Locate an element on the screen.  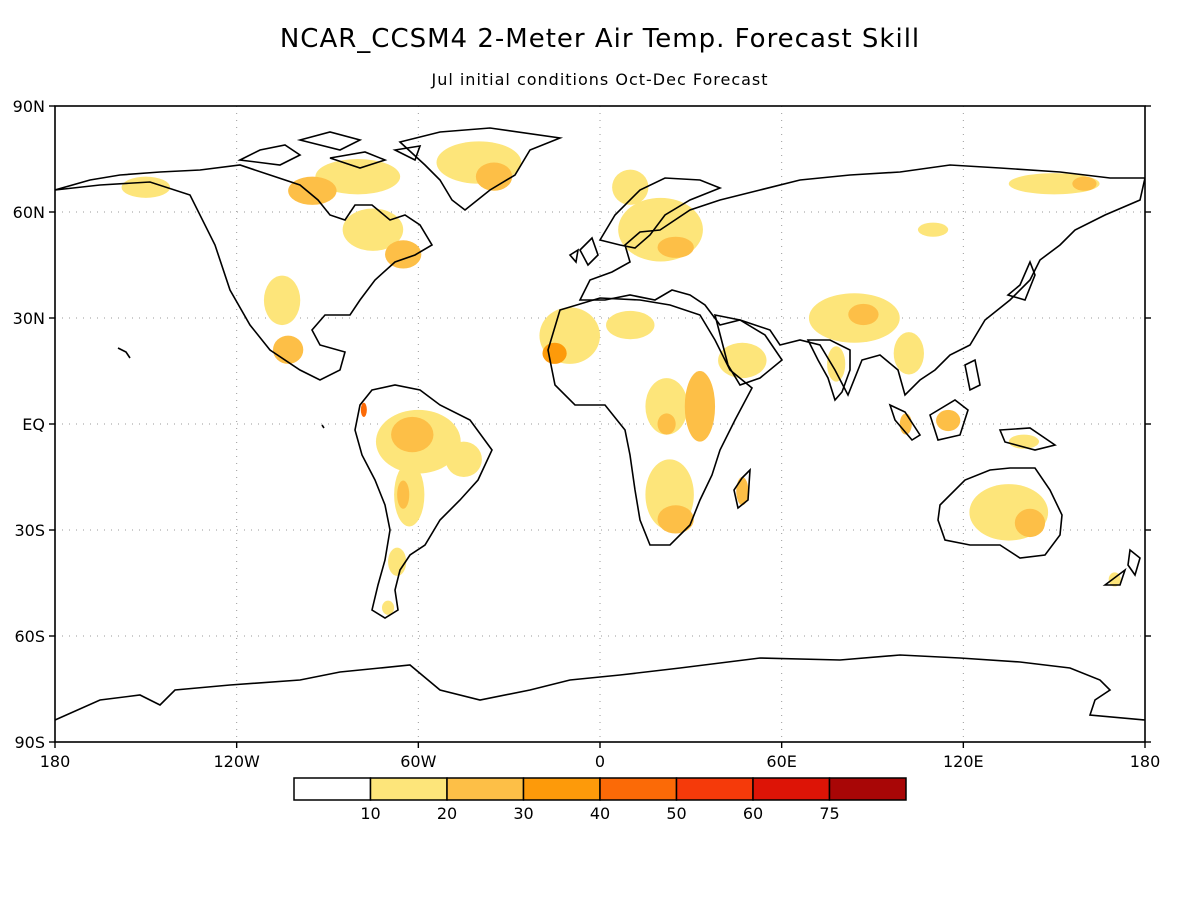
coastline-sumatra is located at coordinates (905, 422).